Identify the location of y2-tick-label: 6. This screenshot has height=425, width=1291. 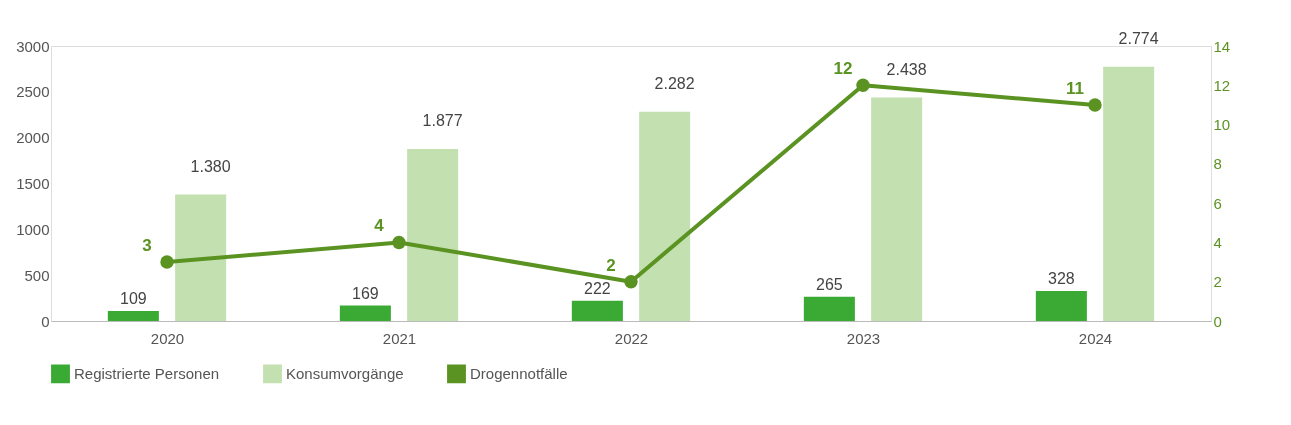
(1217, 203).